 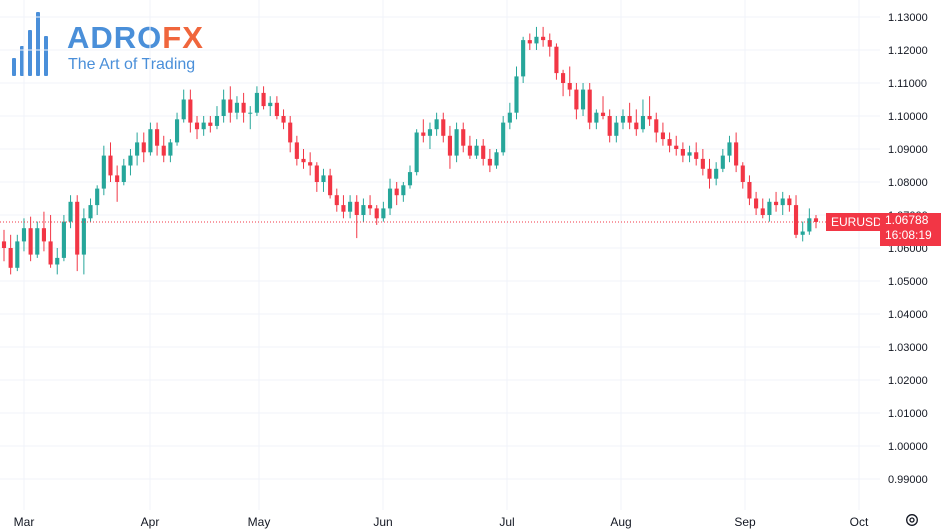 What do you see at coordinates (24, 522) in the screenshot?
I see `x-tick-label: Mar` at bounding box center [24, 522].